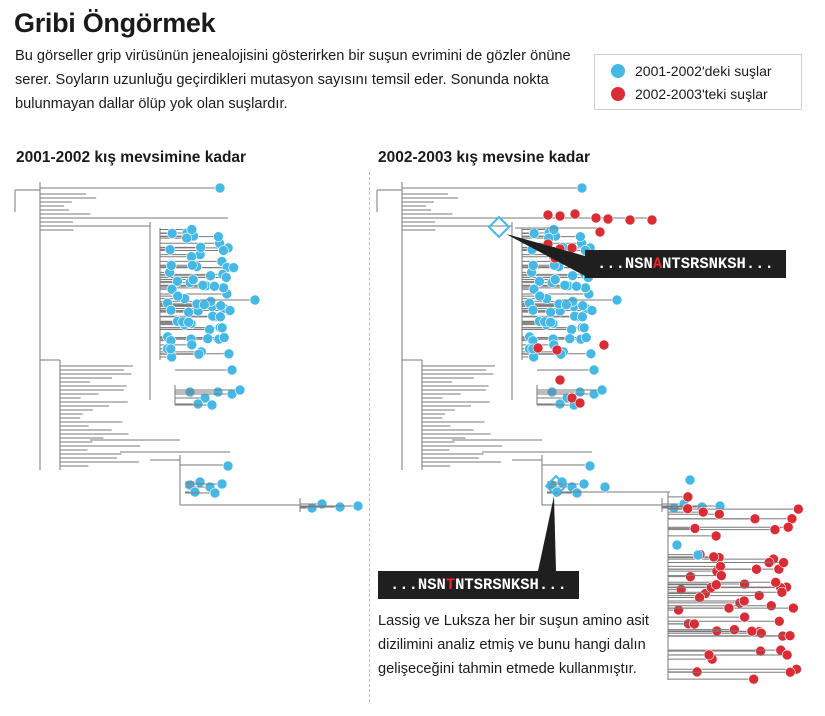  I want to click on right-panel-title: 2002-2003 kış mevsine kadar, so click(484, 157).